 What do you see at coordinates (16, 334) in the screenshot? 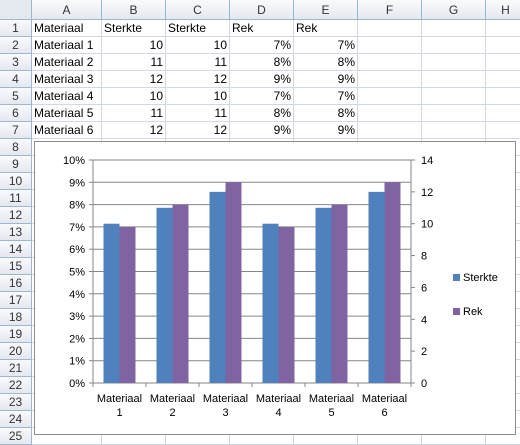
I see `row-header-19: 19` at bounding box center [16, 334].